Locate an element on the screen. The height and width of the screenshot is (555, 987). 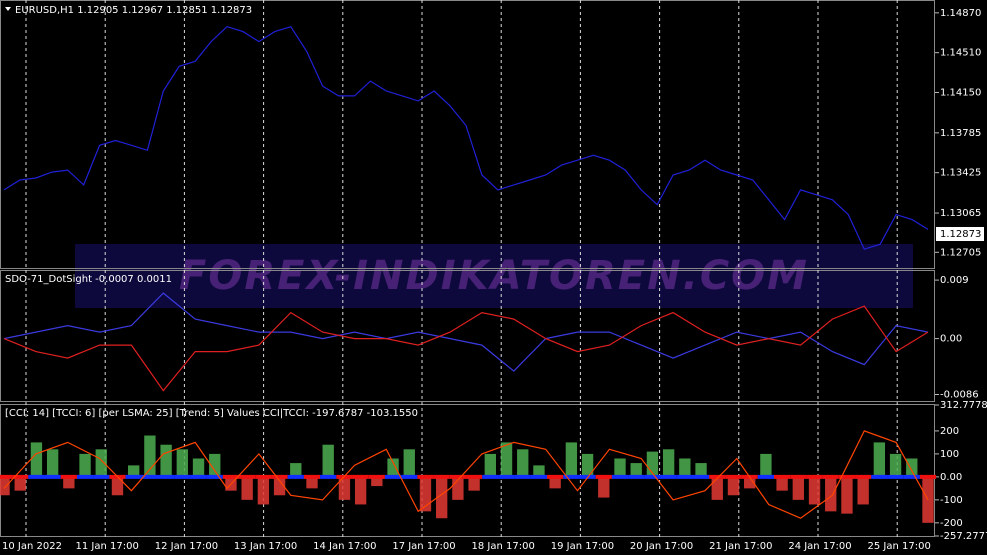
indicator-header: SDO-71_DotSight -0.0007 0.0011 is located at coordinates (88, 279).